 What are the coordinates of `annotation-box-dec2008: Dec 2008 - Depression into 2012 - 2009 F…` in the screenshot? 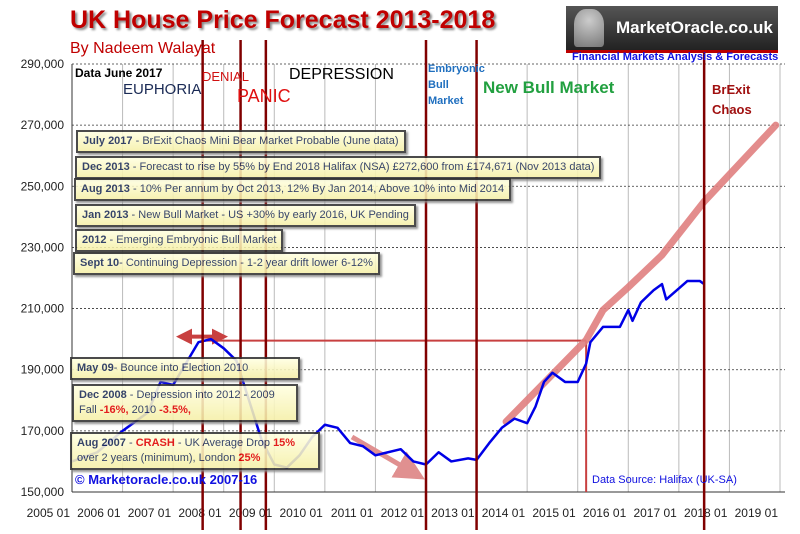 It's located at (185, 403).